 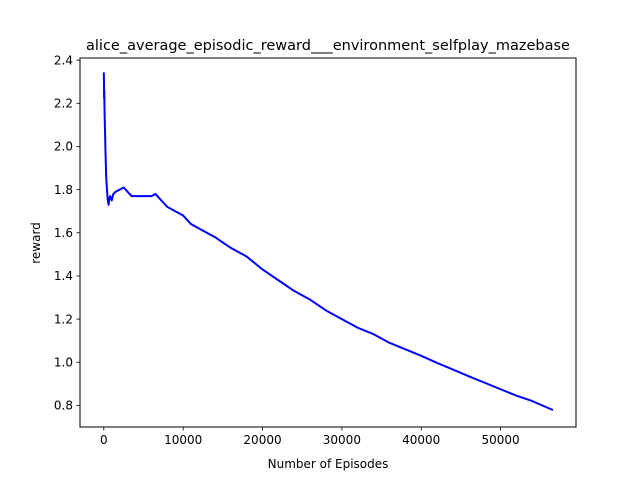 What do you see at coordinates (63, 104) in the screenshot?
I see `y-tick-label: 2.2` at bounding box center [63, 104].